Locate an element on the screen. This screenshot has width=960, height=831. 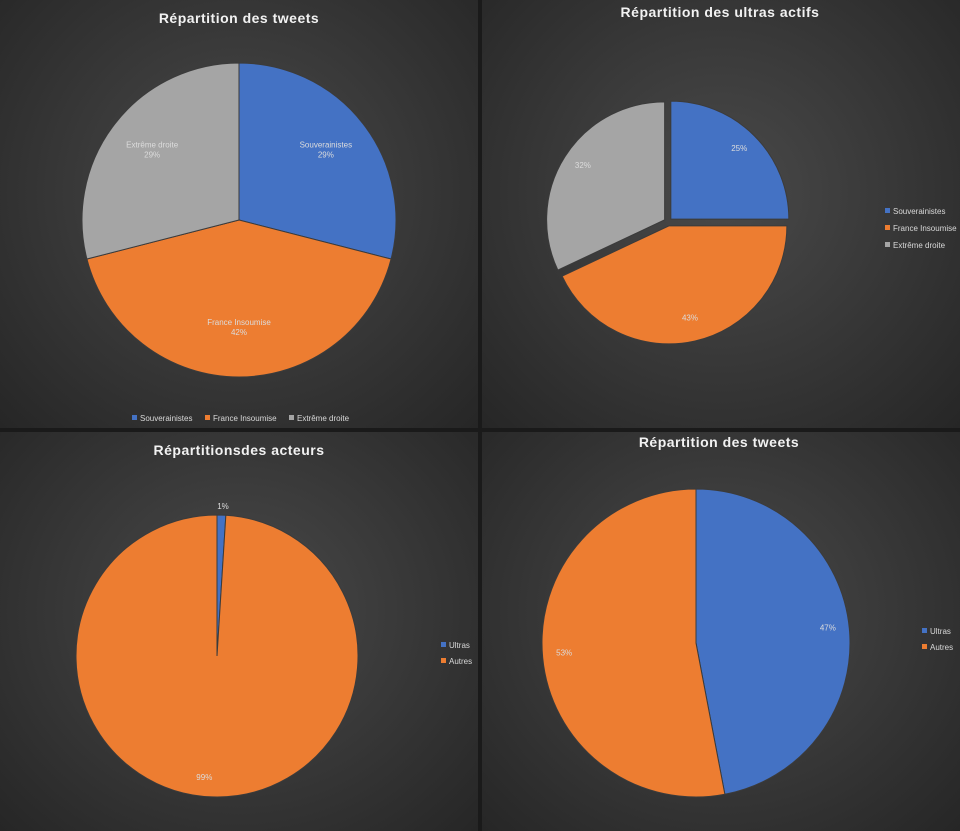
data-label: 47% is located at coordinates (828, 628).